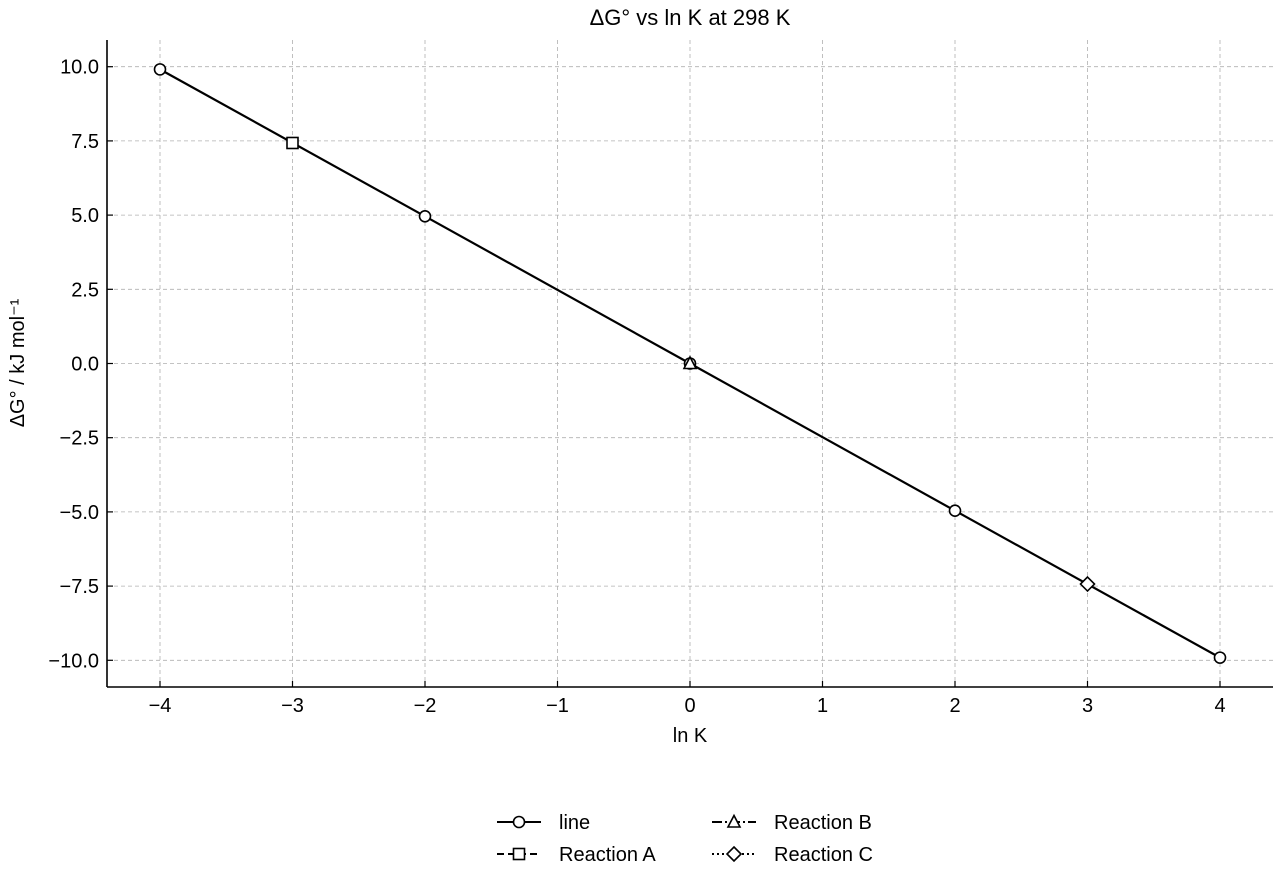  I want to click on data-point-reaction-a, so click(292, 143).